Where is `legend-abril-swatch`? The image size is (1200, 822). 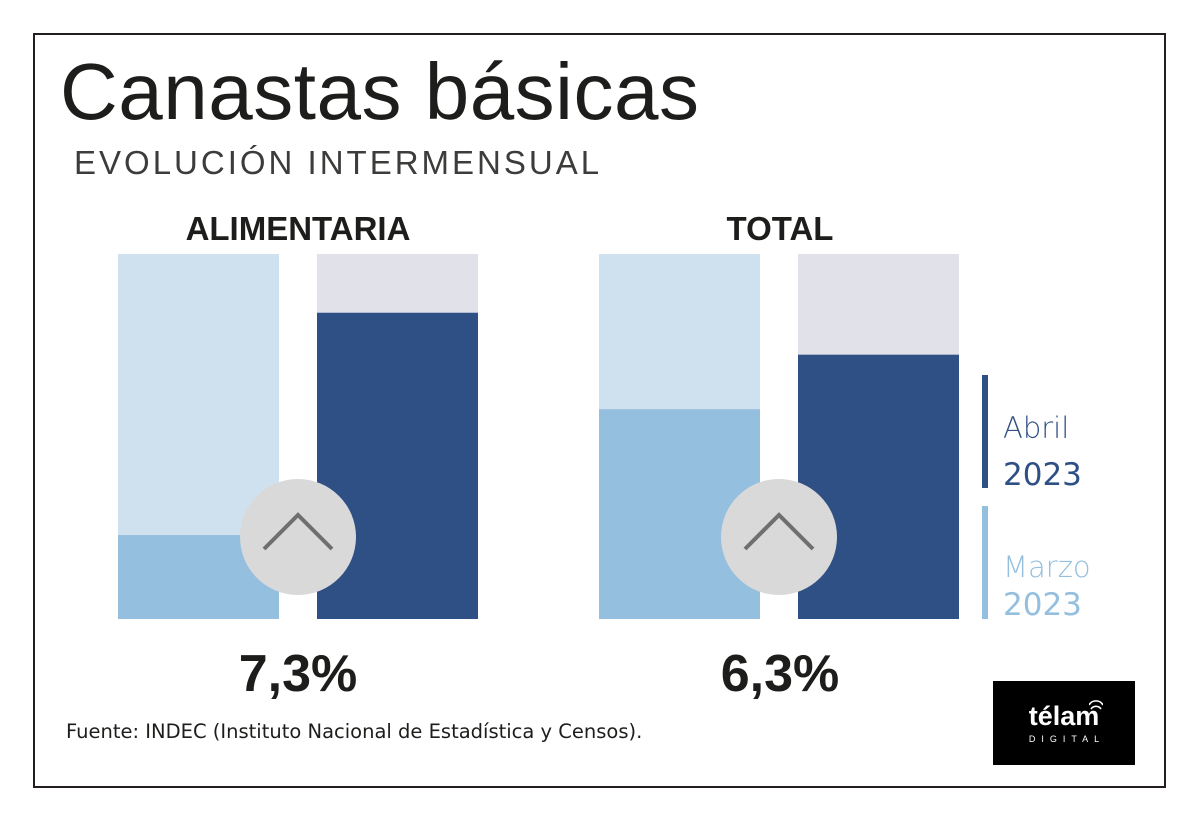
legend-abril-swatch is located at coordinates (985, 431).